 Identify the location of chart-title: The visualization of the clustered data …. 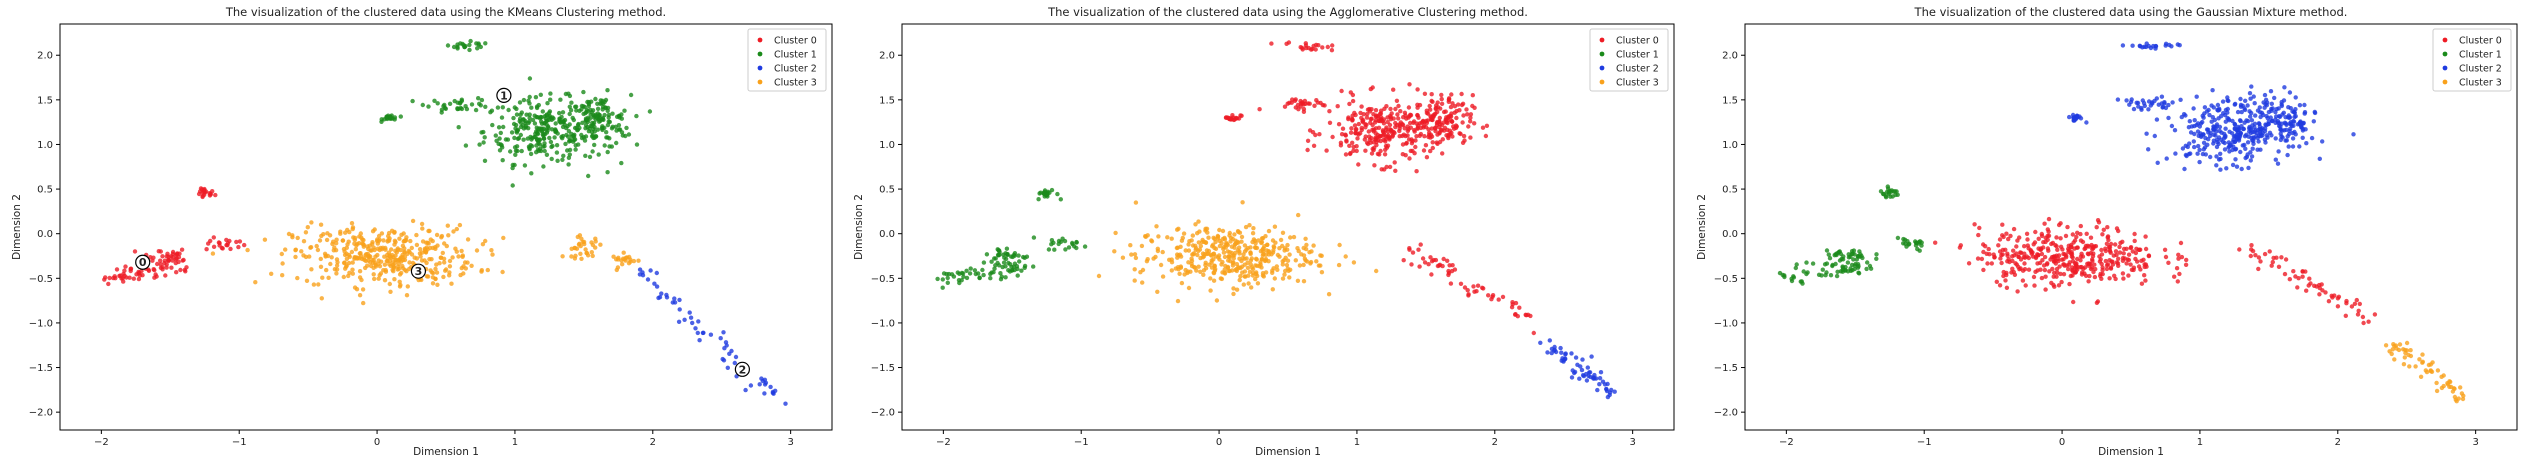
(445, 12).